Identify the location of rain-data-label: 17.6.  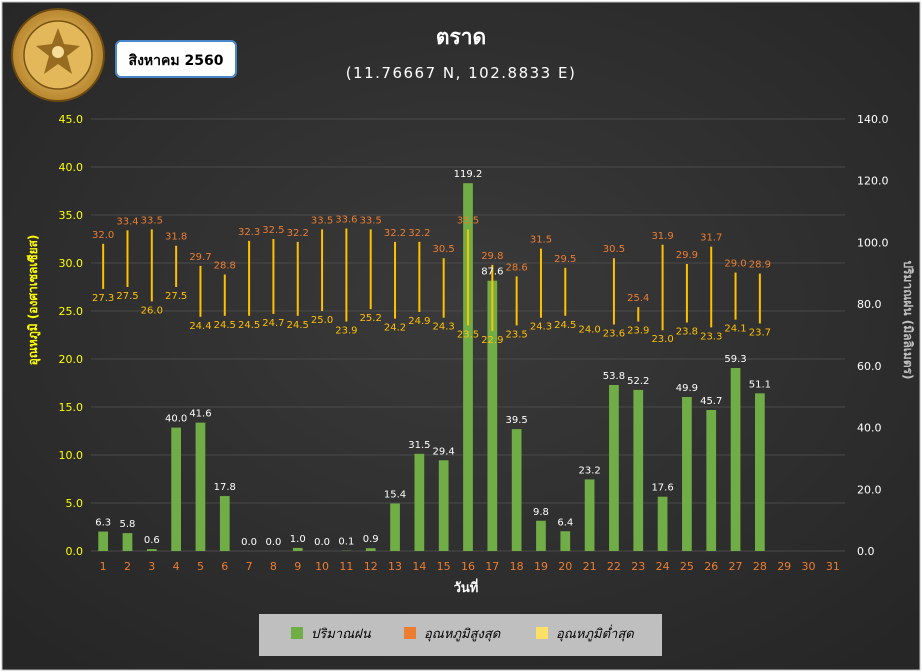
(662, 488).